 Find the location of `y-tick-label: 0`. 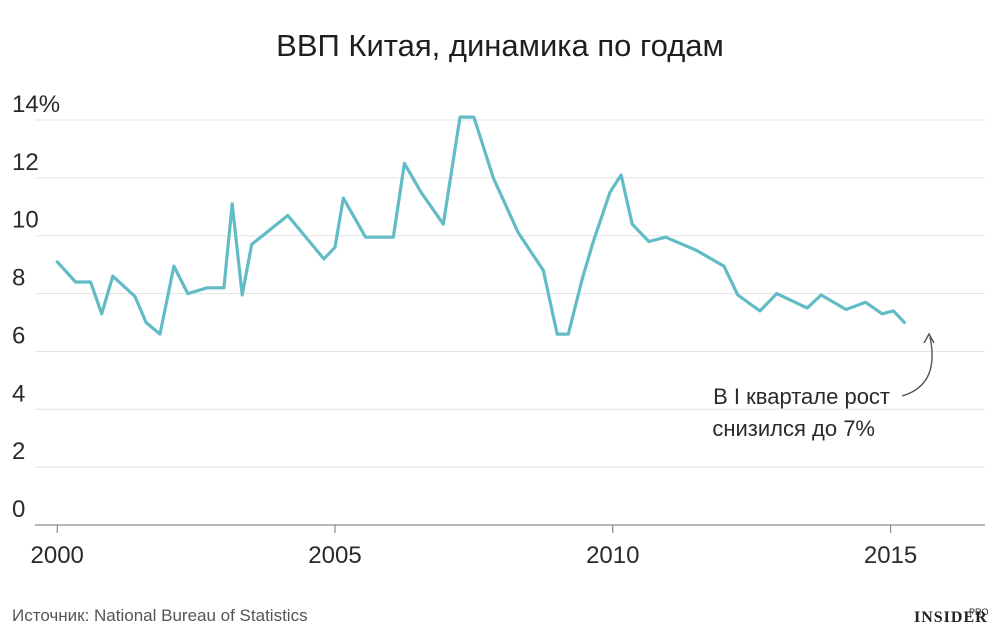

y-tick-label: 0 is located at coordinates (18, 509).